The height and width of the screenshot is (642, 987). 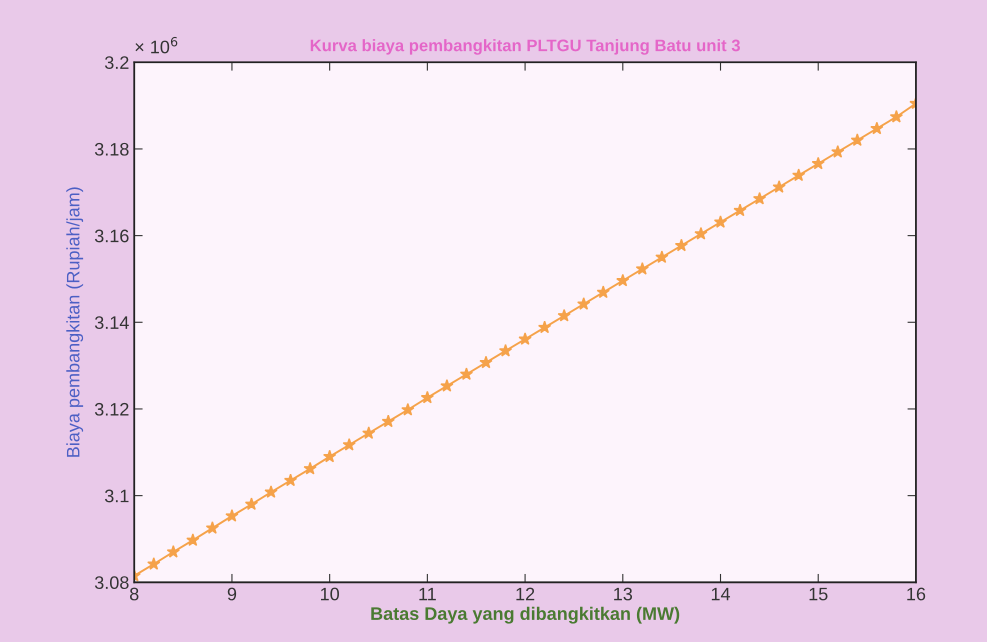 What do you see at coordinates (525, 594) in the screenshot?
I see `x-tick-label: 12` at bounding box center [525, 594].